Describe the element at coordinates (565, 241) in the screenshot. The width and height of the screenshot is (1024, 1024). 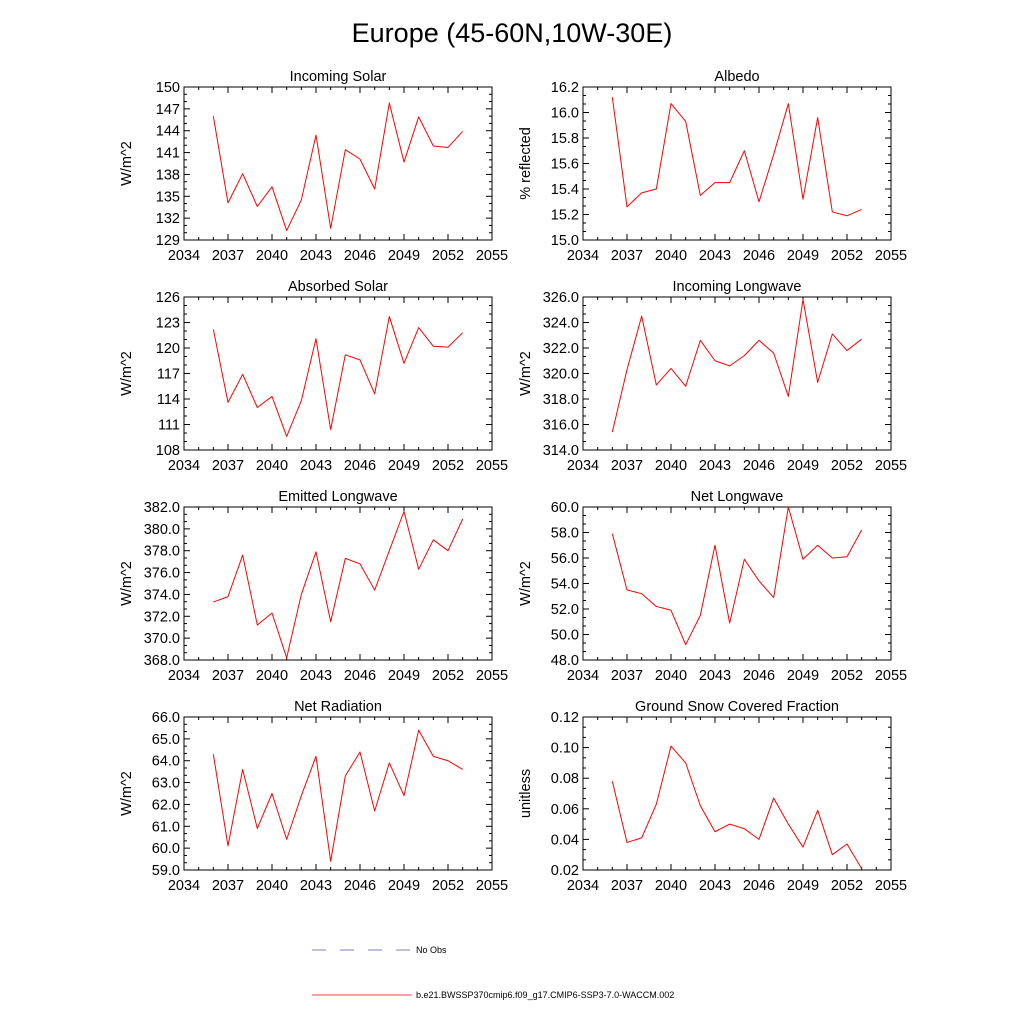
I see `y-tick-label: 15.0` at that location.